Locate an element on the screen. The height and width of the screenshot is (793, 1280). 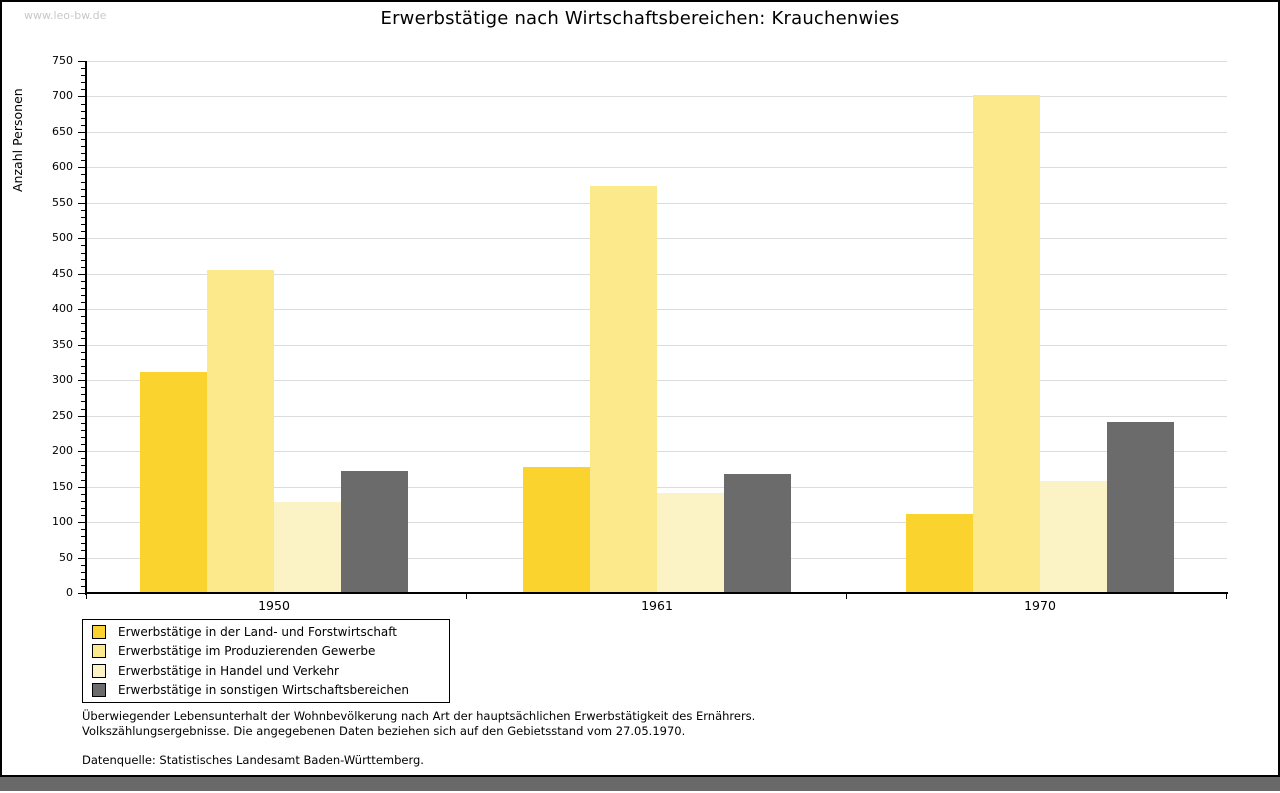
y-tick-label: 350 is located at coordinates (62, 344).